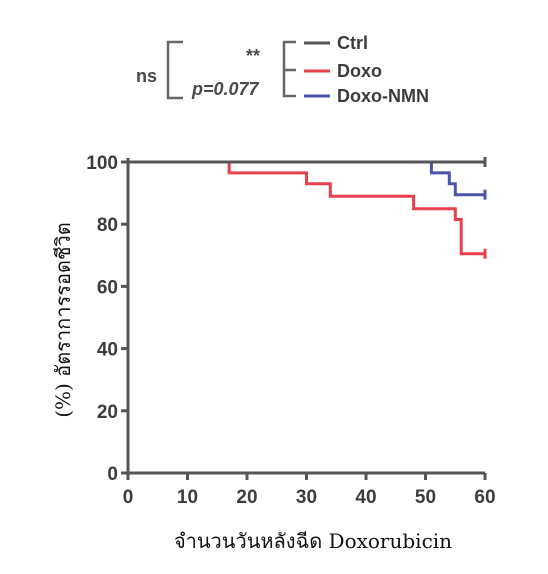  What do you see at coordinates (359, 71) in the screenshot?
I see `legend-label-doxo: Doxo` at bounding box center [359, 71].